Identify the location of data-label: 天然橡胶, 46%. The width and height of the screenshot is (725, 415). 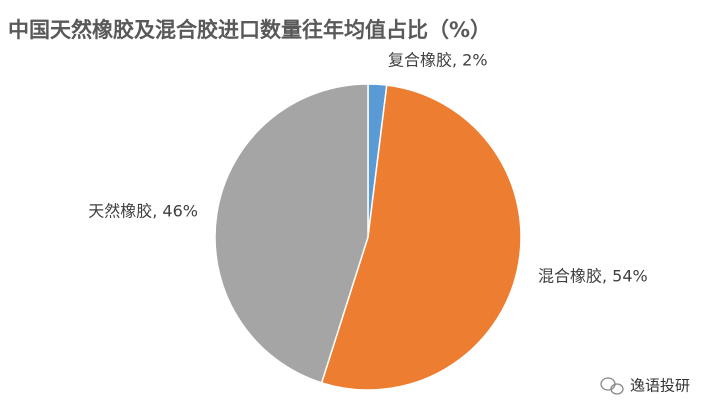
(143, 211).